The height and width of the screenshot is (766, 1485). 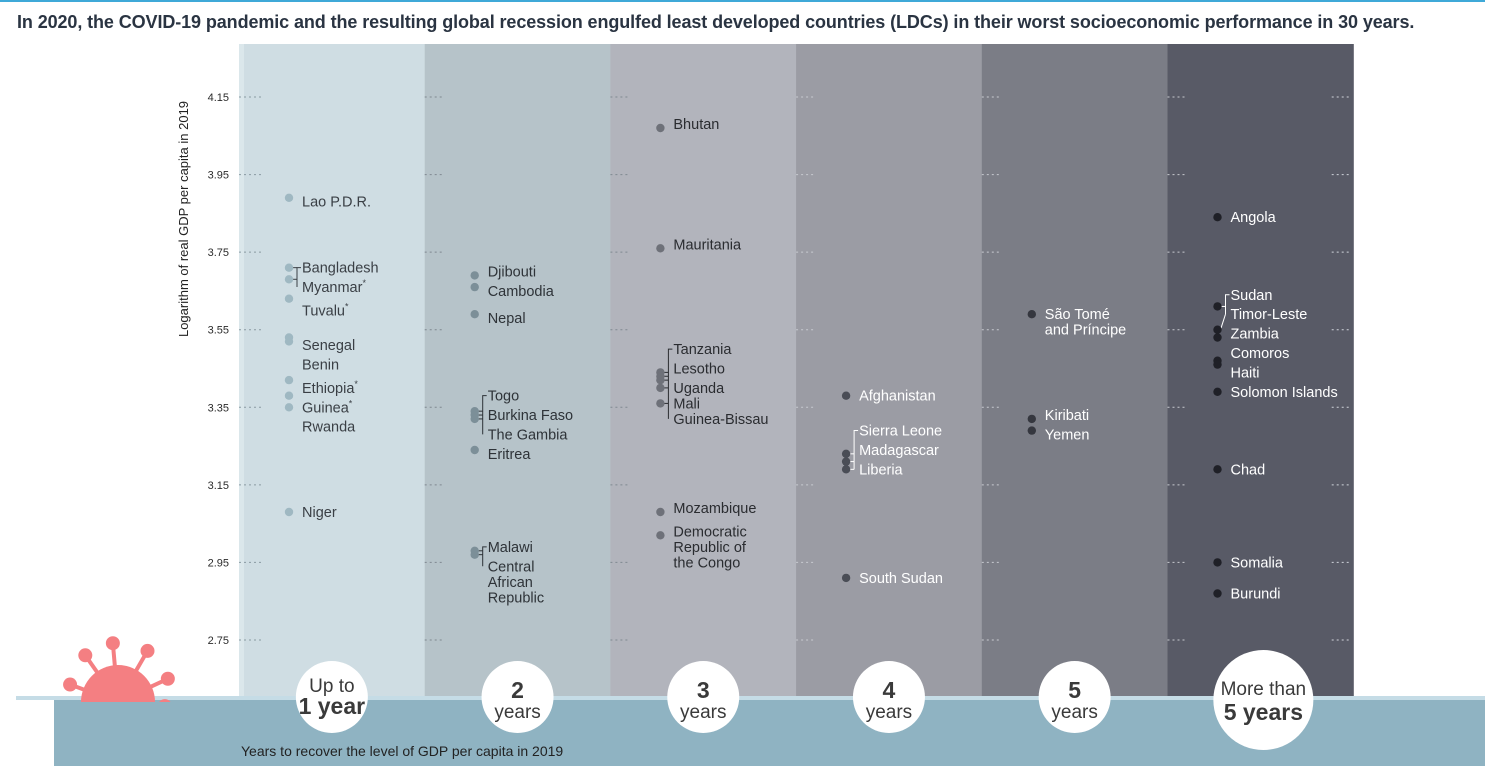 What do you see at coordinates (521, 292) in the screenshot?
I see `label-cambodia: Cambodia` at bounding box center [521, 292].